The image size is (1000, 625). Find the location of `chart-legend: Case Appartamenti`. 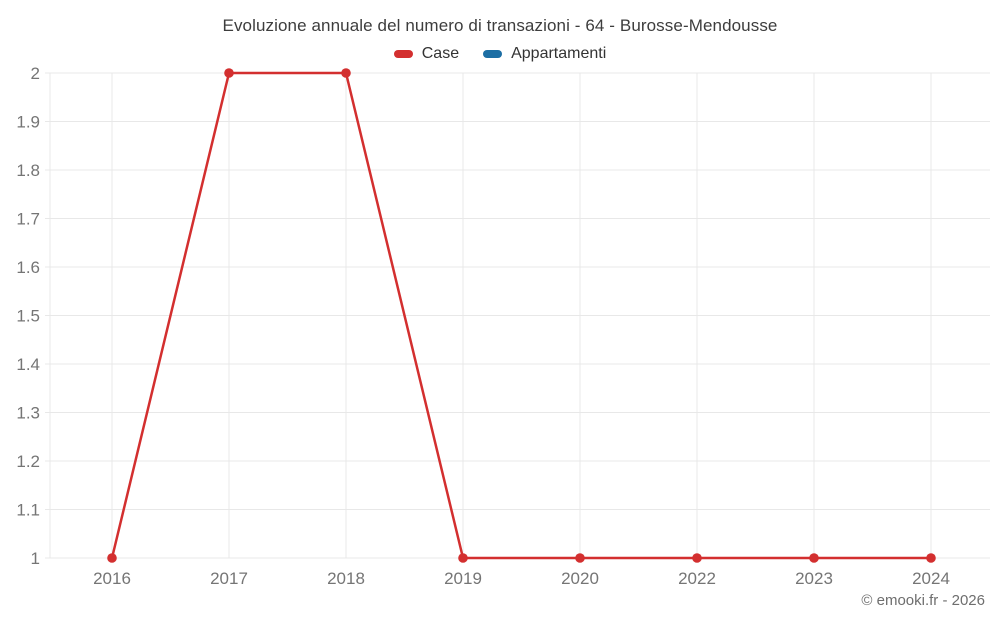

chart-legend: Case Appartamenti is located at coordinates (500, 54).